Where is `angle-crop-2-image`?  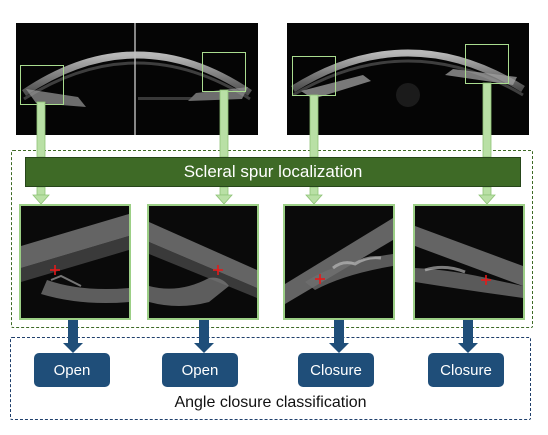 angle-crop-2-image is located at coordinates (203, 264).